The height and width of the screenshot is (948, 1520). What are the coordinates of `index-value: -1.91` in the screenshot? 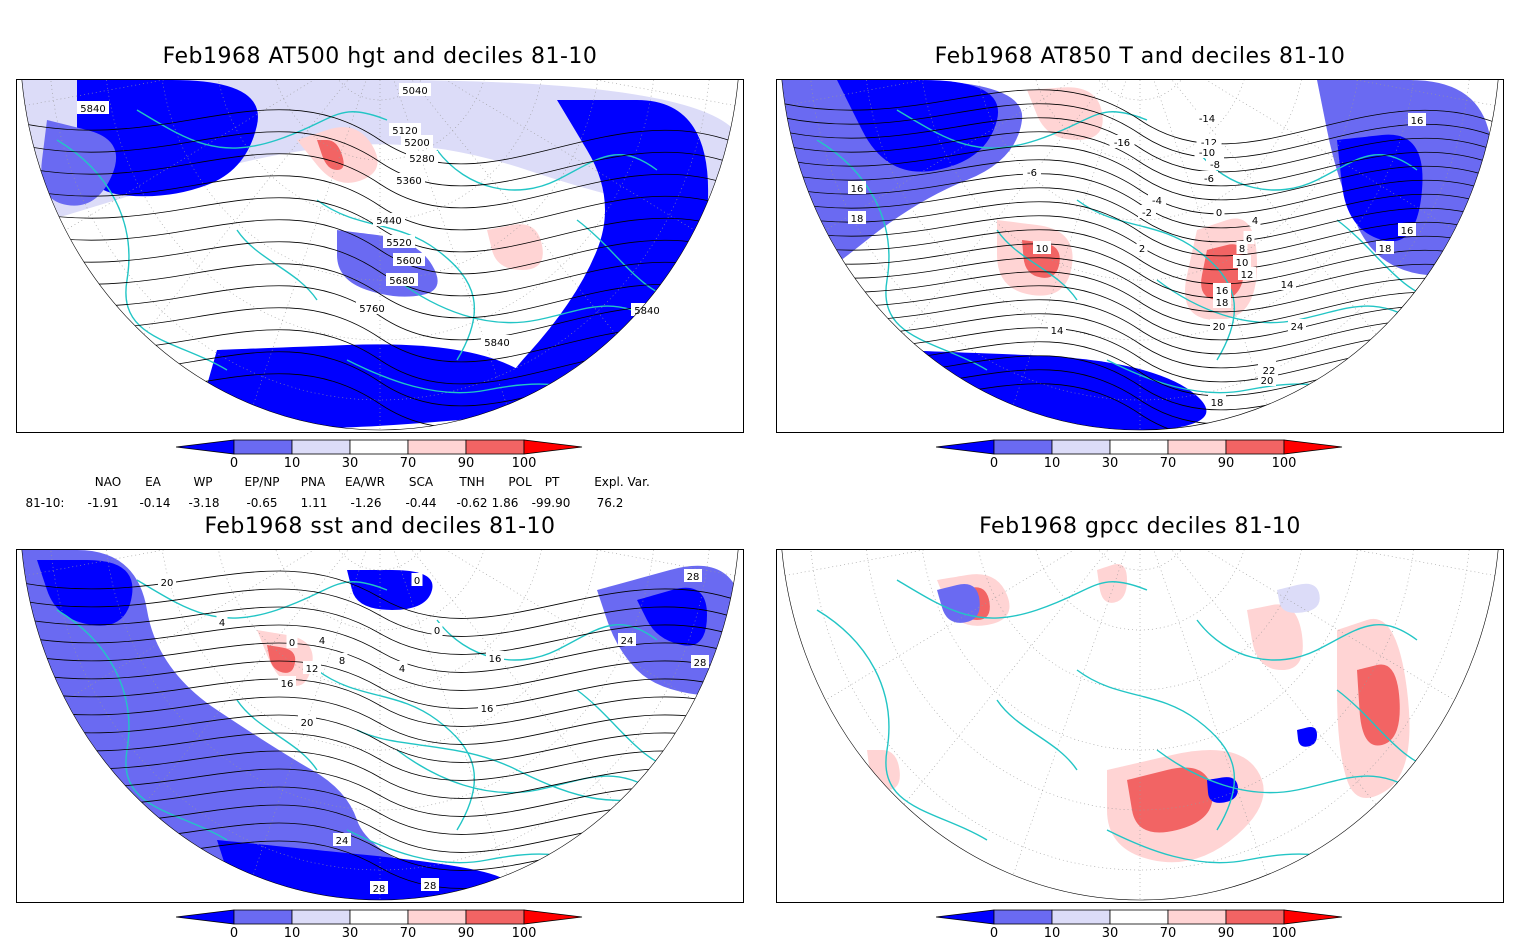 It's located at (103, 503).